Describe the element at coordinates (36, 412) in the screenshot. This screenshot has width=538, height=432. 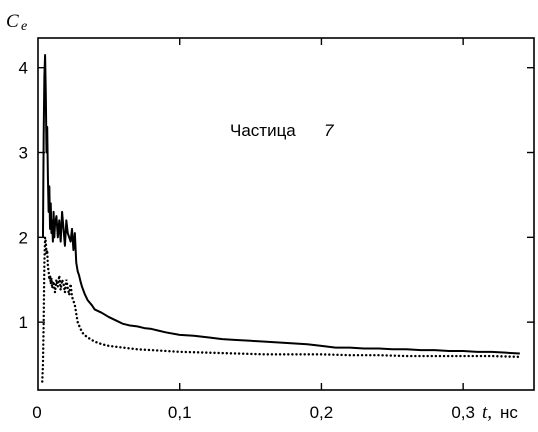
I see `x-tick-label: 0` at that location.